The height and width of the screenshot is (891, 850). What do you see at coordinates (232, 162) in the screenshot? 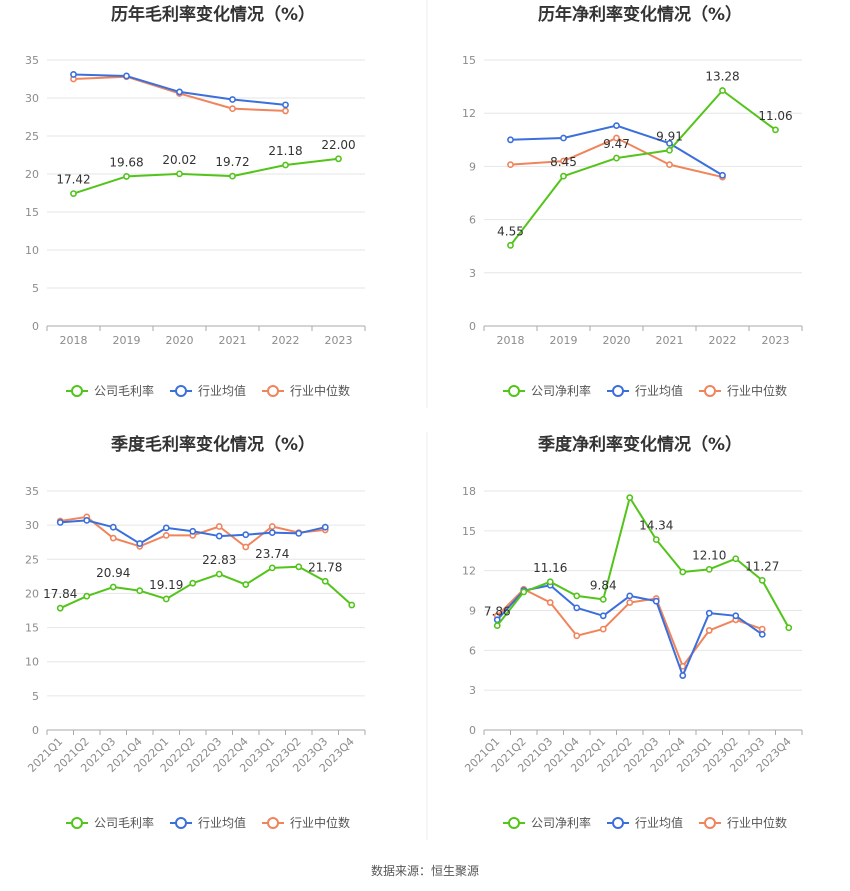
I see `data-label: 19.72` at bounding box center [232, 162].